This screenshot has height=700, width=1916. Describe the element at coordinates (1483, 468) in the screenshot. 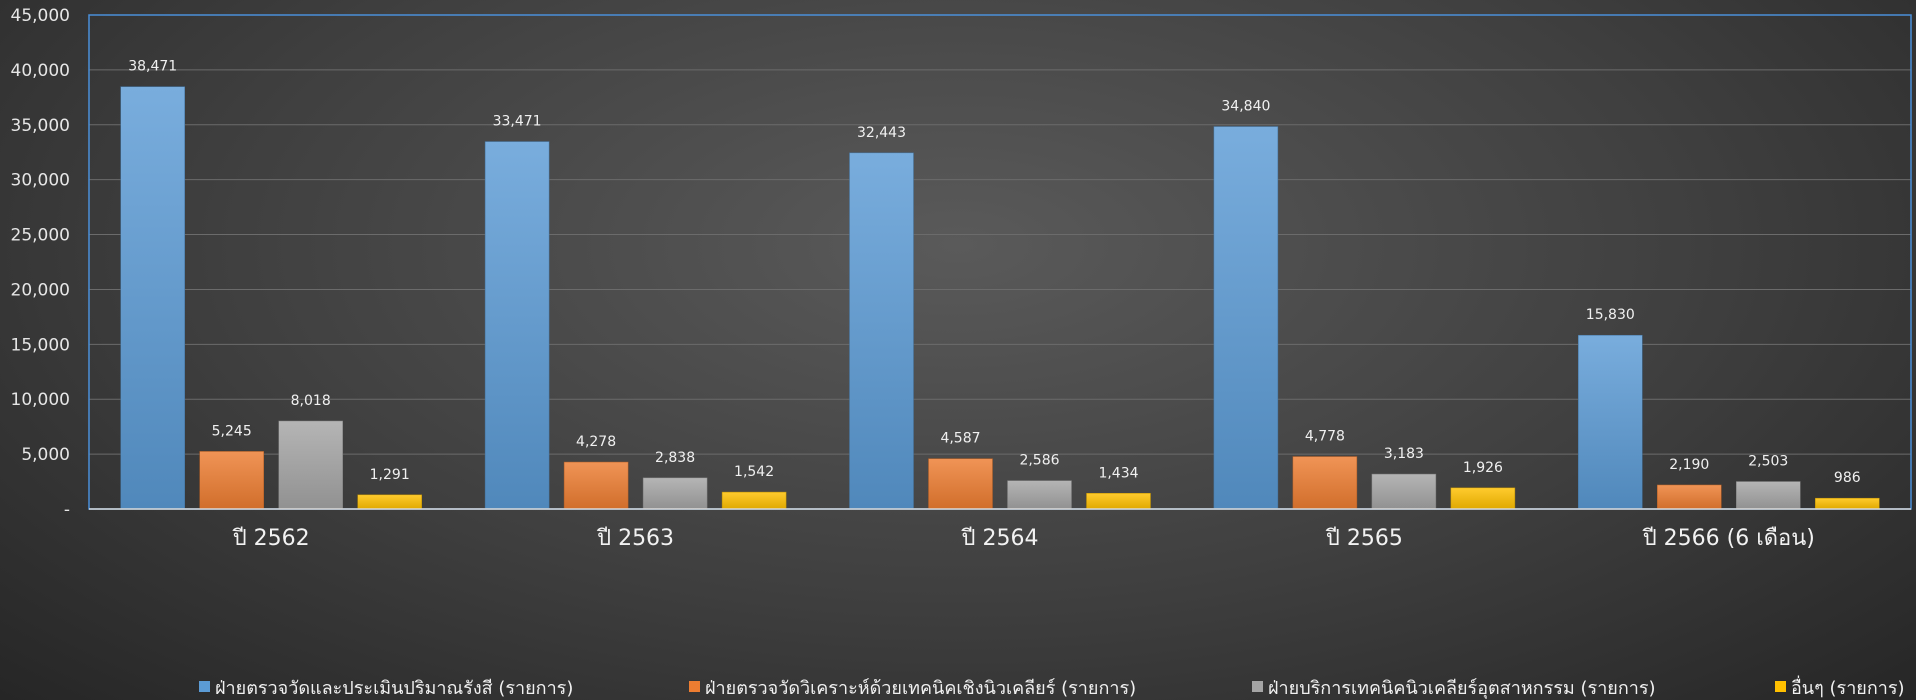

I see `data-label: 1,926` at that location.